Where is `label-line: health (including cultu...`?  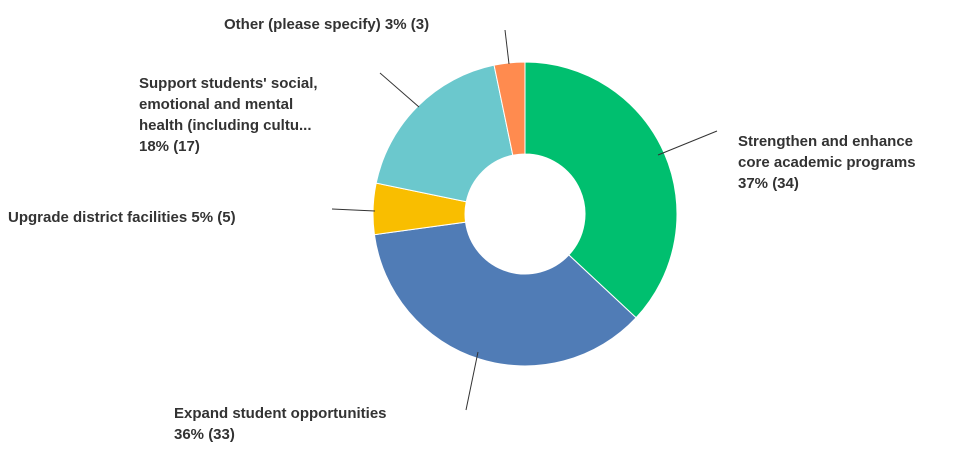
label-line: health (including cultu... is located at coordinates (225, 125).